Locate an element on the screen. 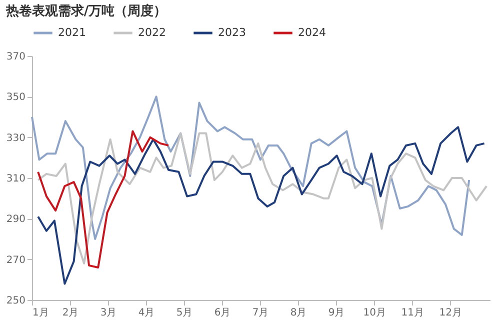  x-tick-label: 6月 is located at coordinates (222, 313).